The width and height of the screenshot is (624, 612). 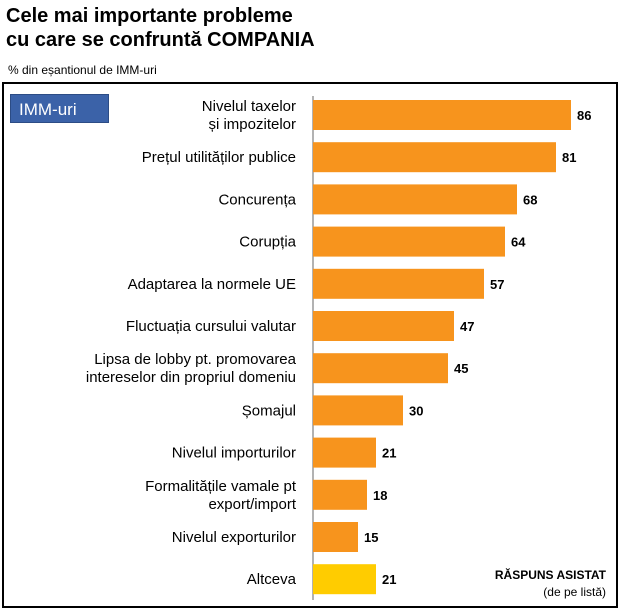 What do you see at coordinates (467, 326) in the screenshot?
I see `bar-value-label-5: 47` at bounding box center [467, 326].